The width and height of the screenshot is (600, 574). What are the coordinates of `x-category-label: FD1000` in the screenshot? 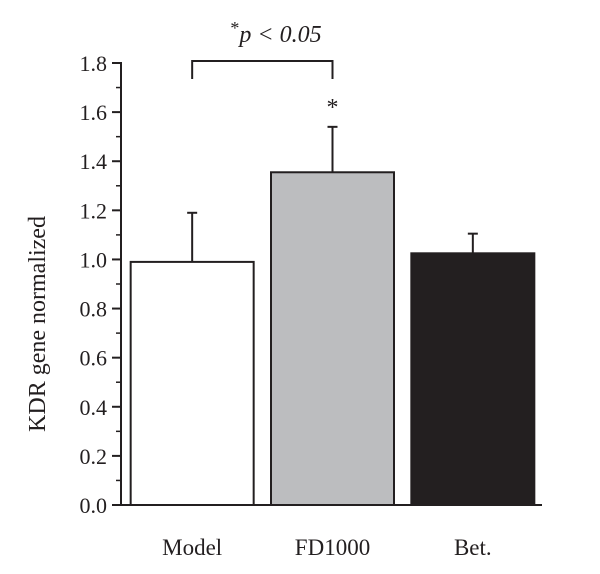 It's located at (332, 547).